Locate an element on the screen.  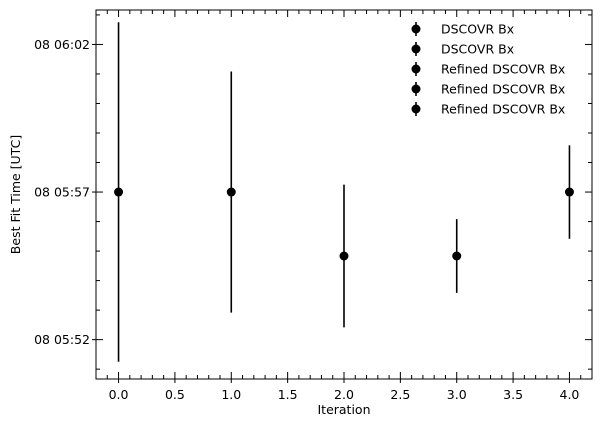
x-tick-label: 0.5 is located at coordinates (175, 394).